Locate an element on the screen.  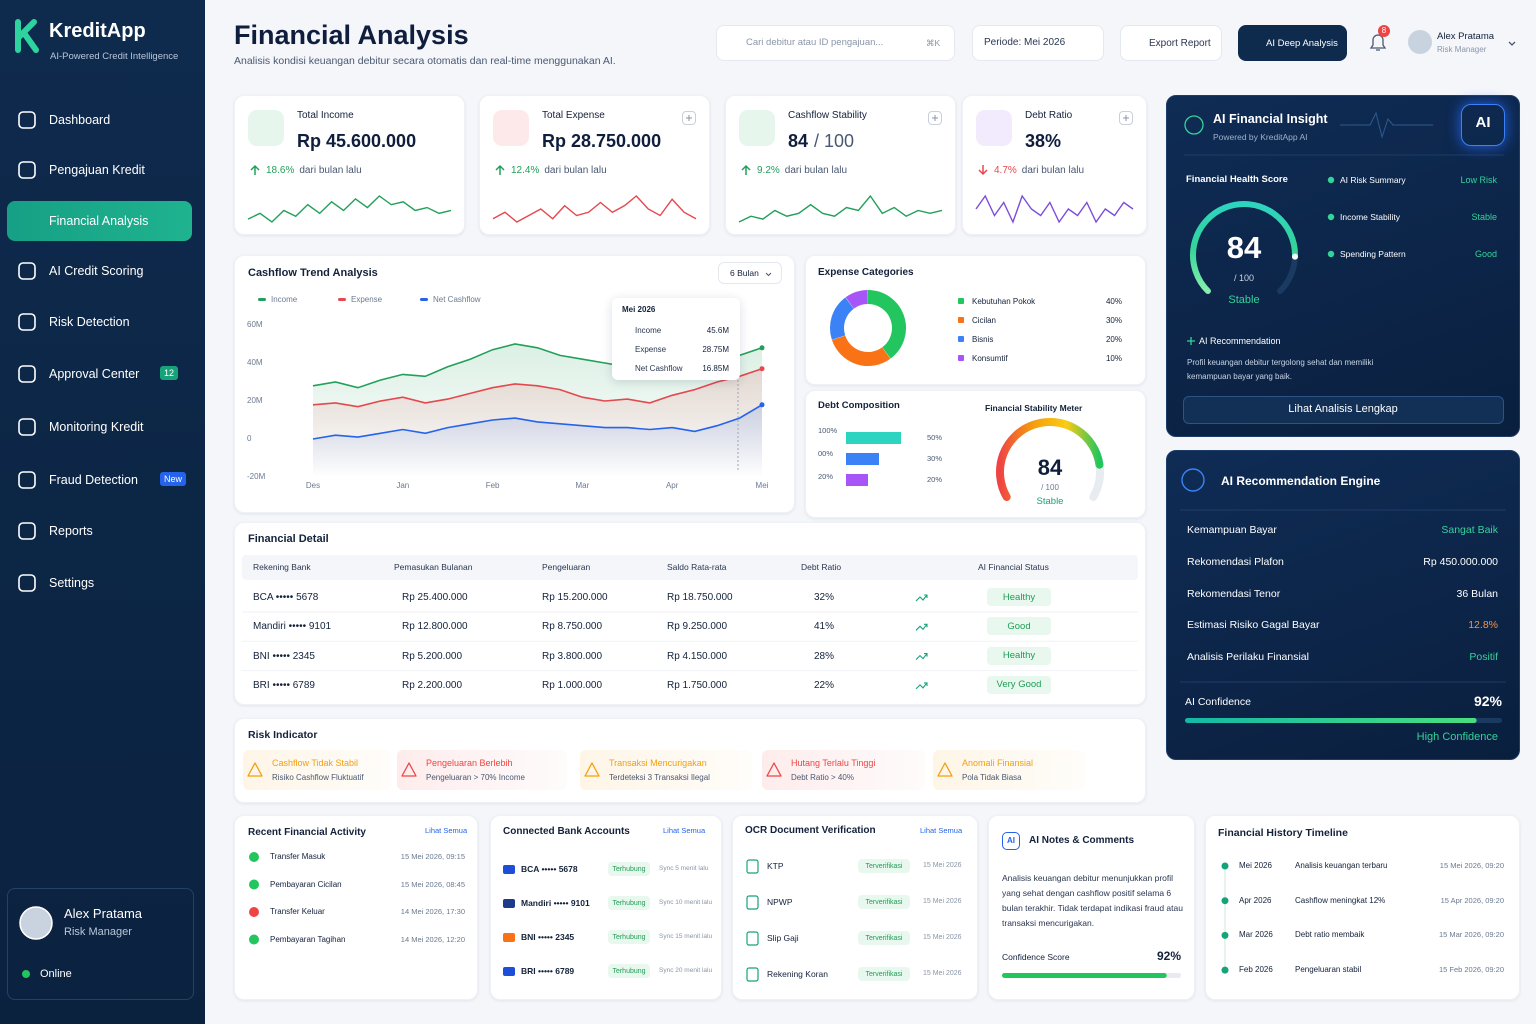
table-cell: Rp 3.800.000 is located at coordinates (572, 656).